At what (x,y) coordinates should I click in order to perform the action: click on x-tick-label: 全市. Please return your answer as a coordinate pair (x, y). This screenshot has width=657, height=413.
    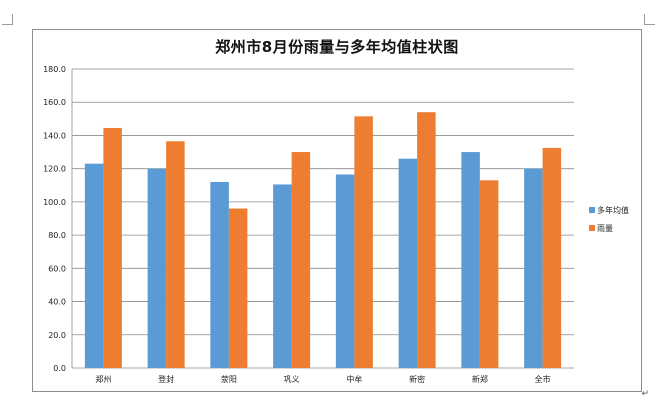
    Looking at the image, I should click on (543, 379).